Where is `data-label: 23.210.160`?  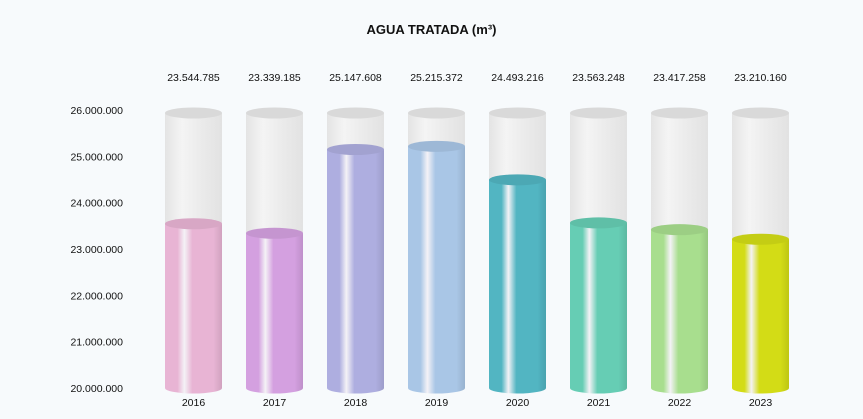
data-label: 23.210.160 is located at coordinates (760, 78).